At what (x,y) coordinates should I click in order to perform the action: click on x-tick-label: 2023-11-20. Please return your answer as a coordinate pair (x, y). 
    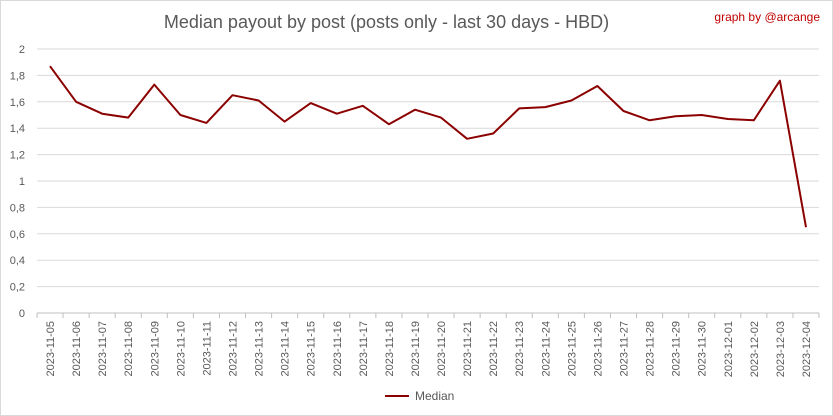
    Looking at the image, I should click on (442, 348).